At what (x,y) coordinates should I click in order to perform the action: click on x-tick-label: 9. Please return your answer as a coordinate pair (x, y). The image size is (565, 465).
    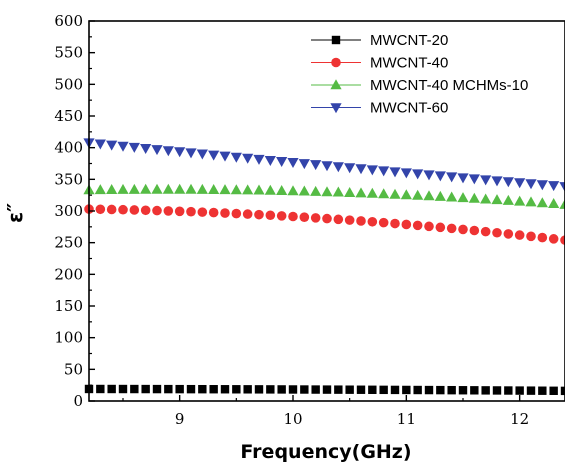
    Looking at the image, I should click on (180, 419).